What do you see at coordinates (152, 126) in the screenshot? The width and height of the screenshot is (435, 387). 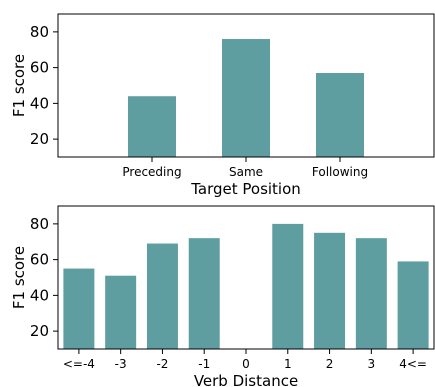 I see `bar-Preceding` at bounding box center [152, 126].